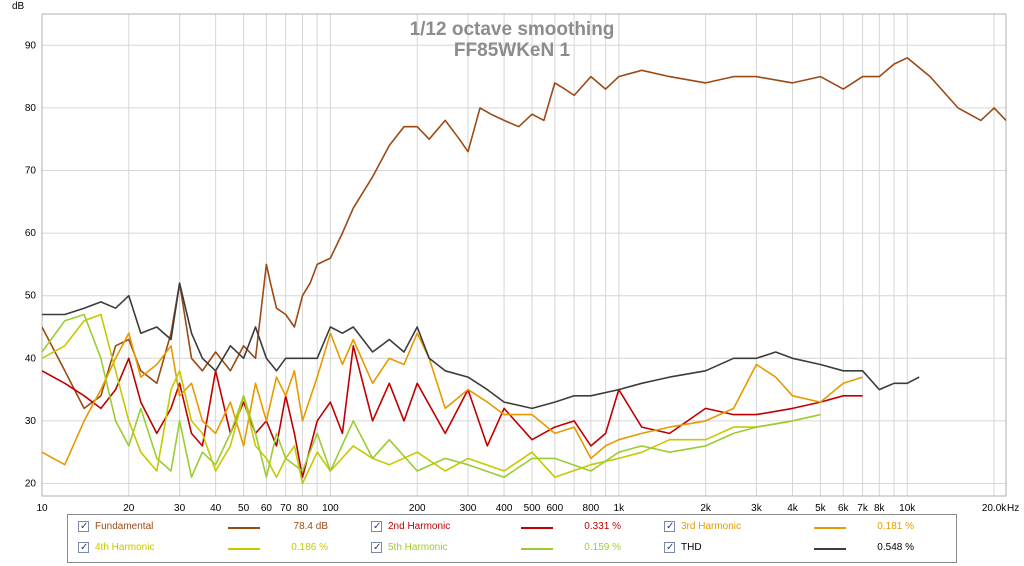  Describe the element at coordinates (907, 507) in the screenshot. I see `x-tick-label: 10k` at that location.